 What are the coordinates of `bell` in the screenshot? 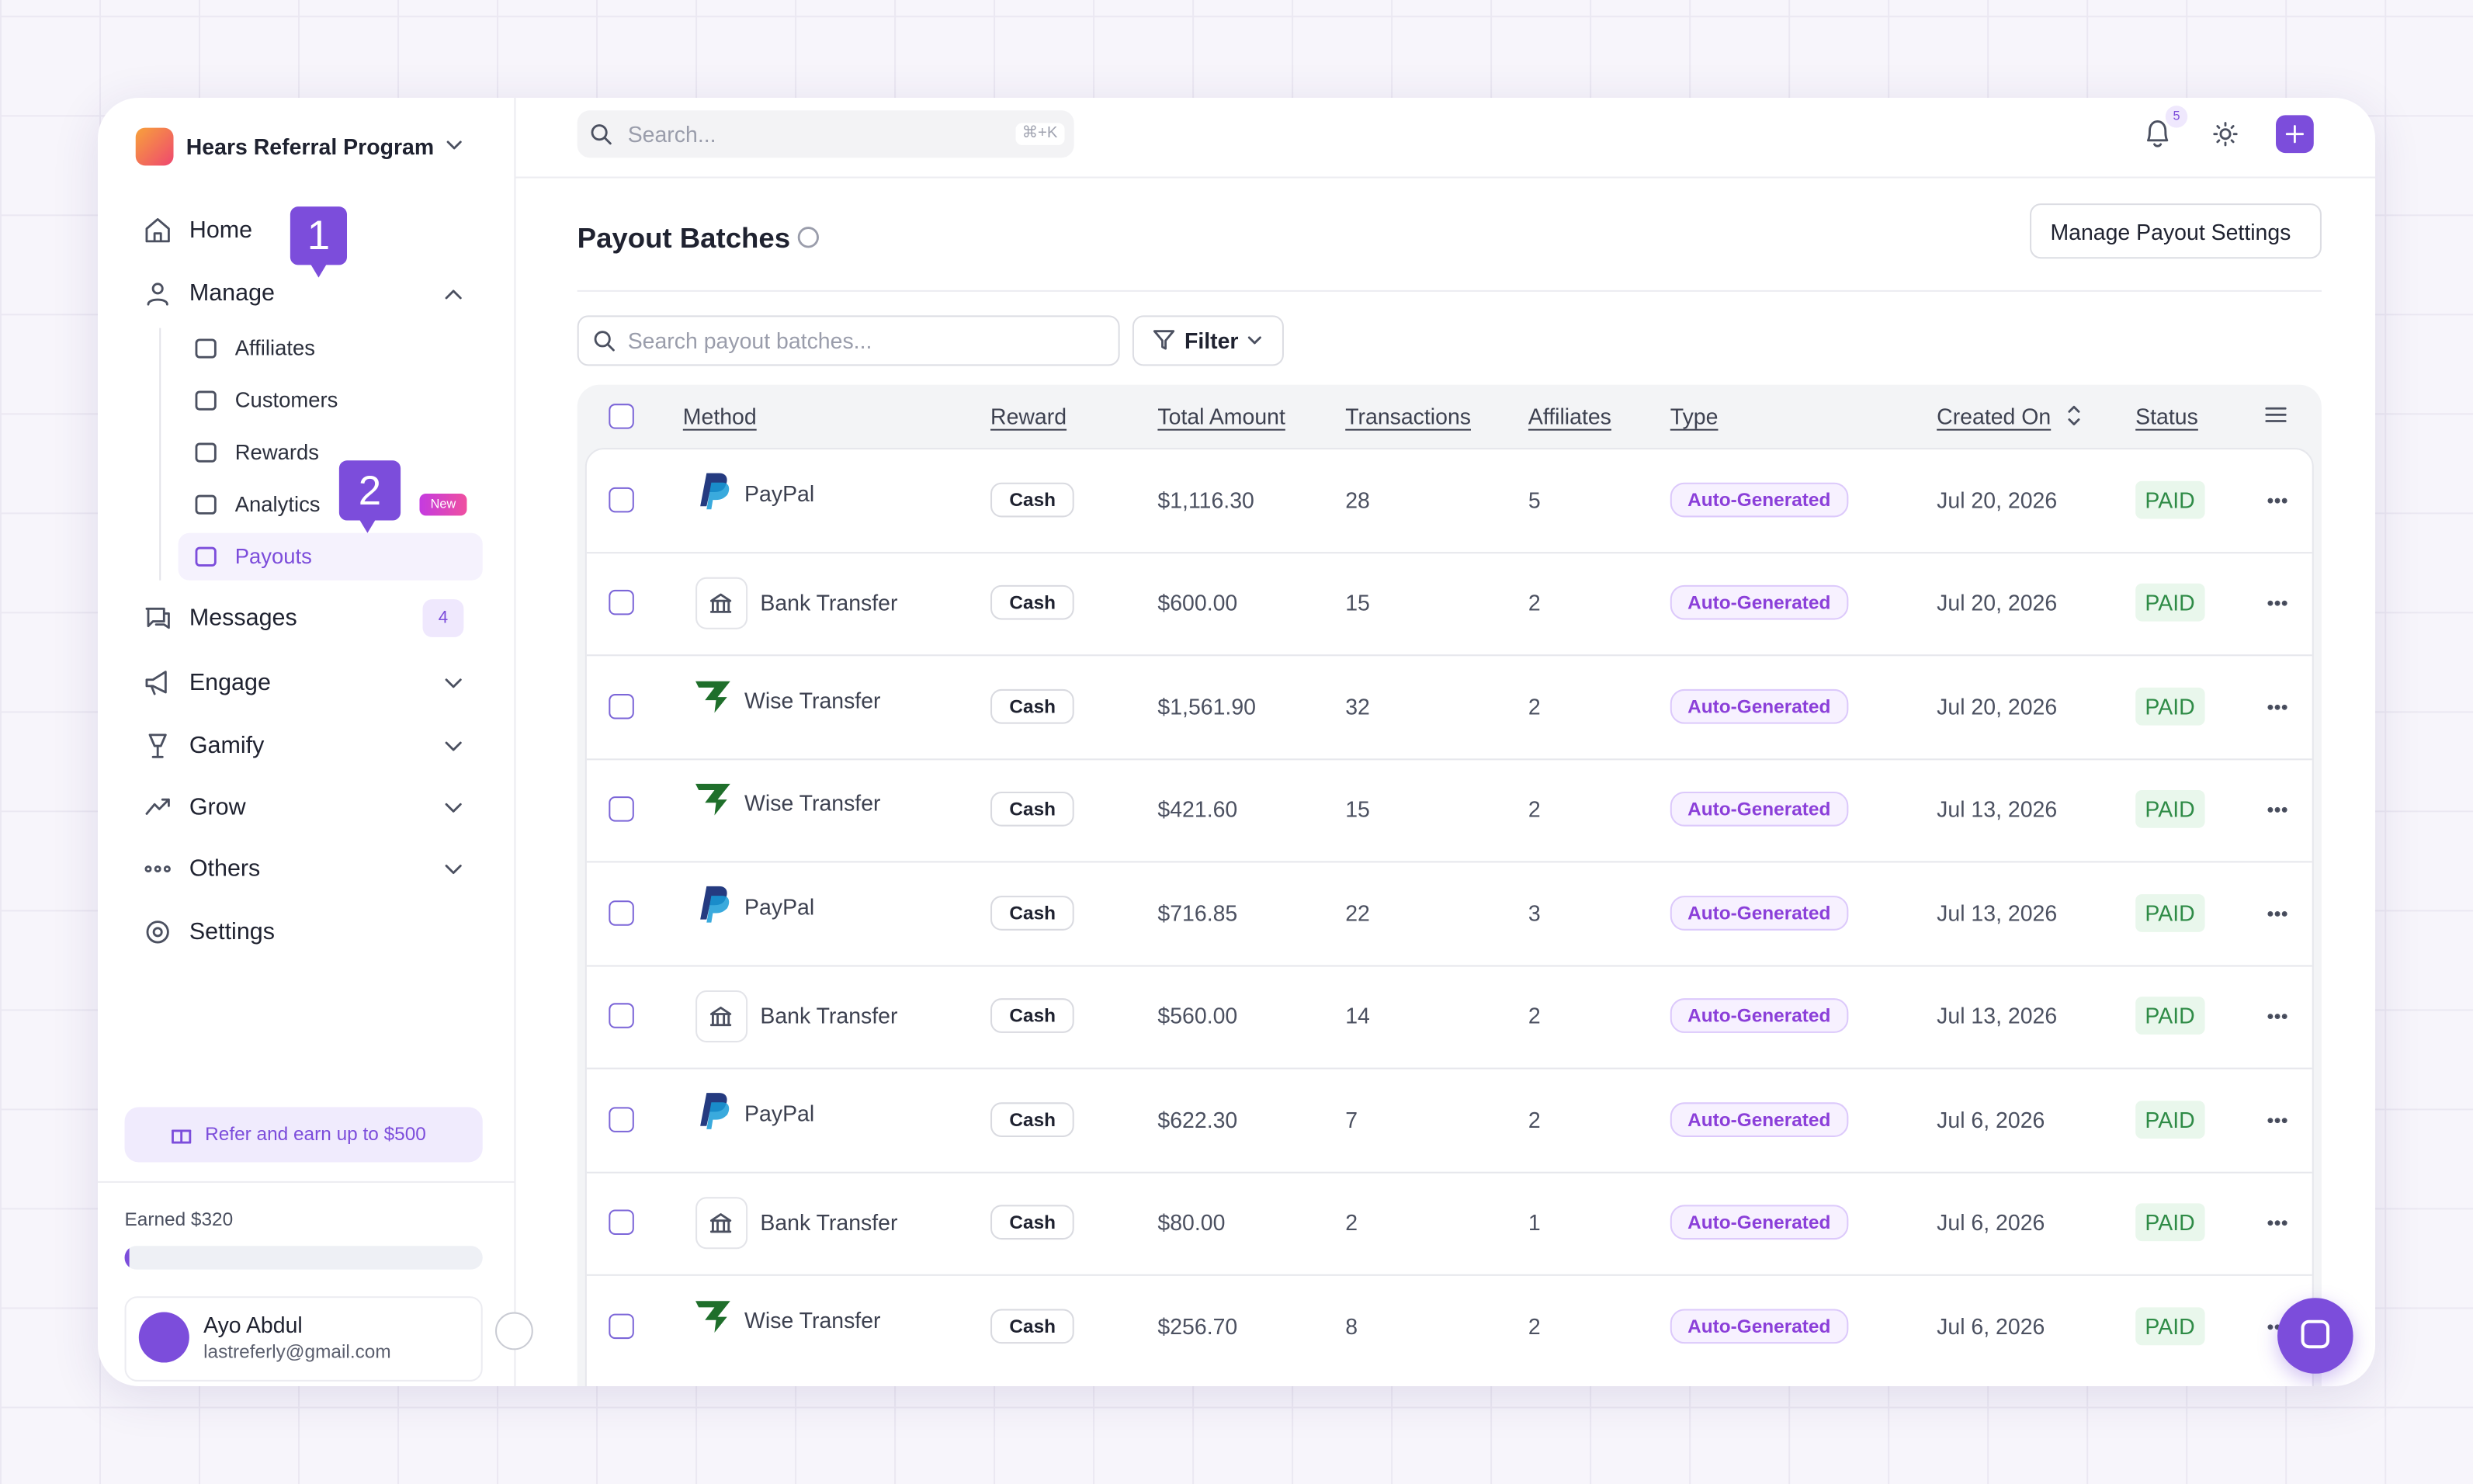 It's located at (2157, 134).